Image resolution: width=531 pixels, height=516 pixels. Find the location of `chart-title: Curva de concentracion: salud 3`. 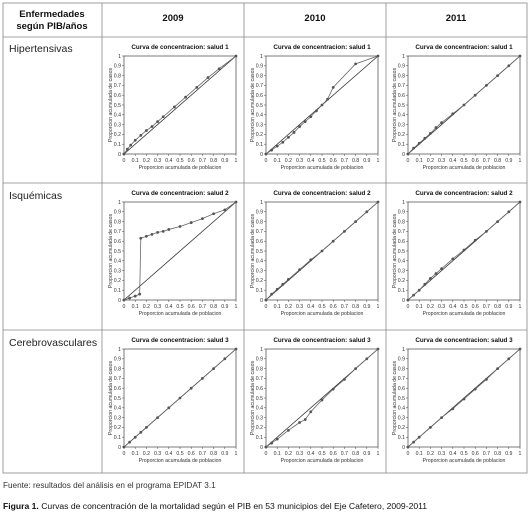

chart-title: Curva de concentracion: salud 3 is located at coordinates (464, 340).